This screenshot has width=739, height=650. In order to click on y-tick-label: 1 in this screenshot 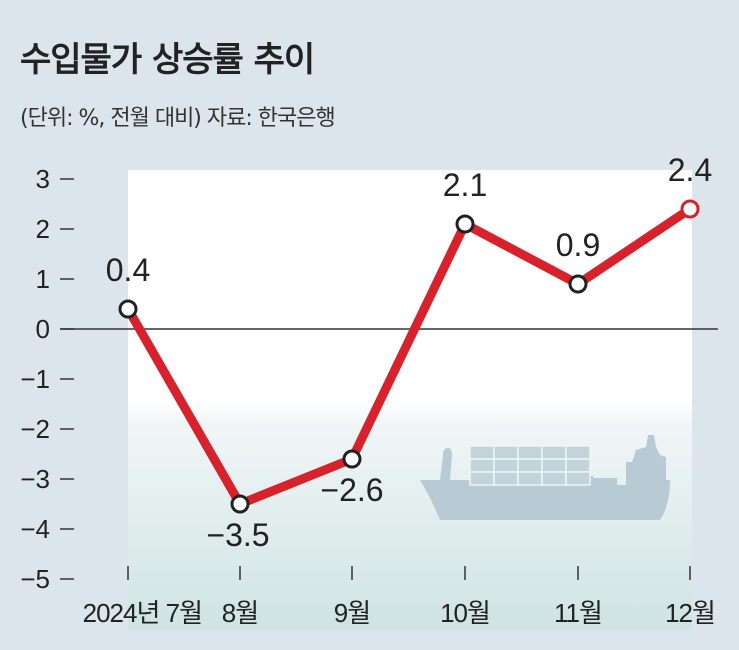, I will do `click(43, 279)`.